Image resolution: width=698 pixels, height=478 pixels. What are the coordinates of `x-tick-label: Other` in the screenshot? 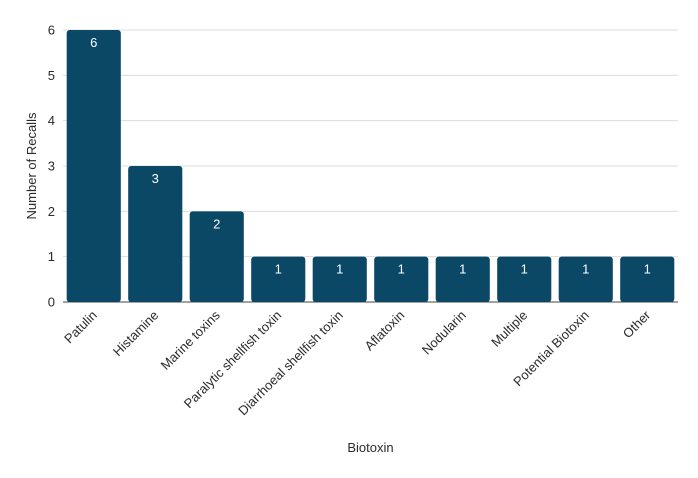 It's located at (637, 324).